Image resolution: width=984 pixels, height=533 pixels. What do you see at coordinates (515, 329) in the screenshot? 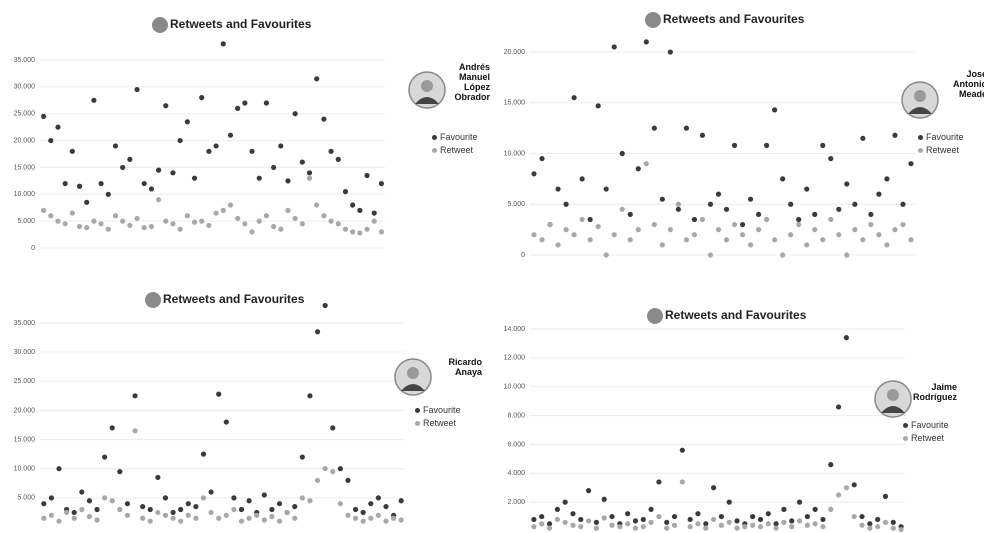
I see `y-tick-label: 14.000` at bounding box center [515, 329].